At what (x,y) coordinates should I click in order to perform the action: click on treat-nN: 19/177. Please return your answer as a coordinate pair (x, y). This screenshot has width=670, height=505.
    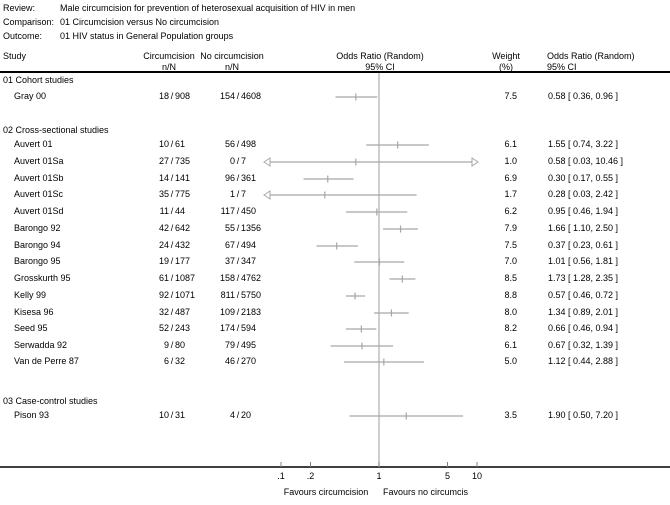
    Looking at the image, I should click on (172, 261).